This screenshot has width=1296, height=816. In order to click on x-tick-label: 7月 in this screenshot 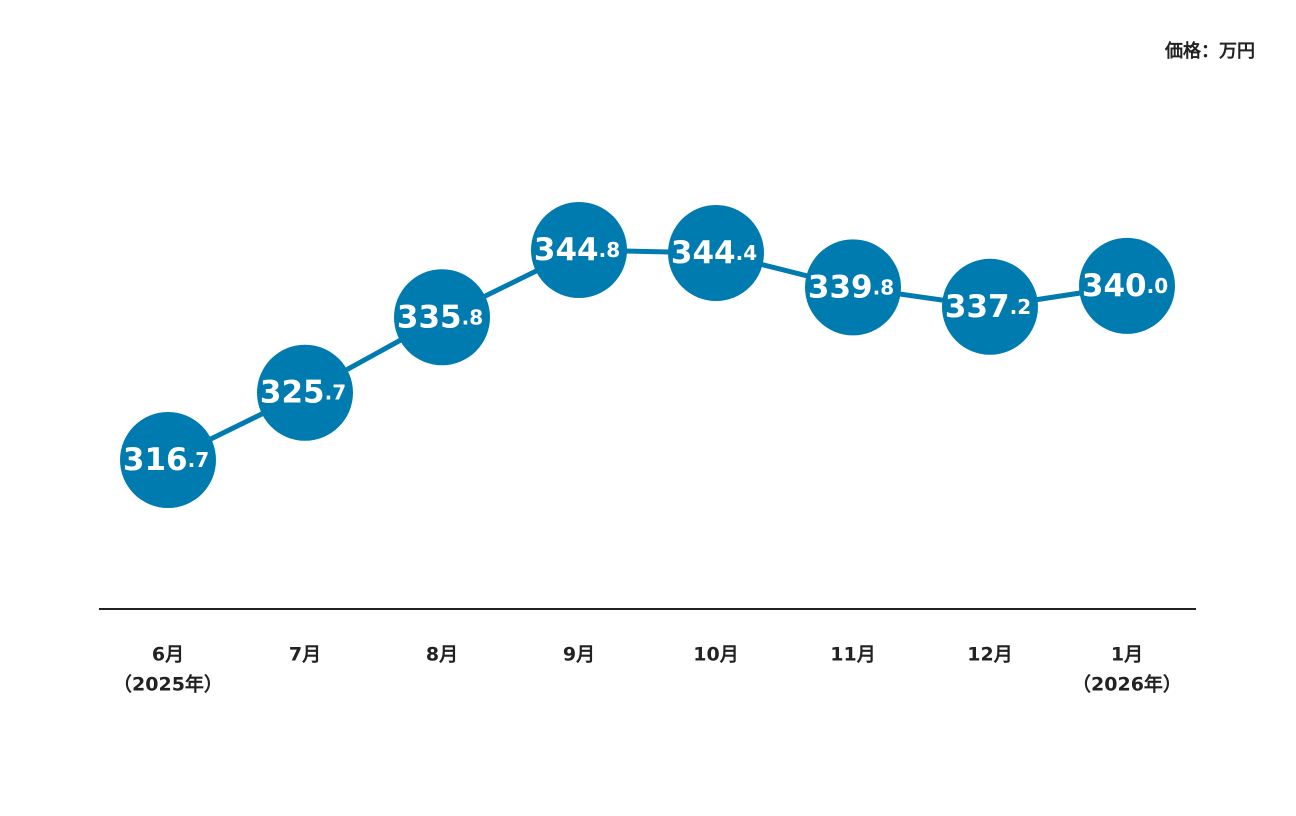, I will do `click(305, 655)`.